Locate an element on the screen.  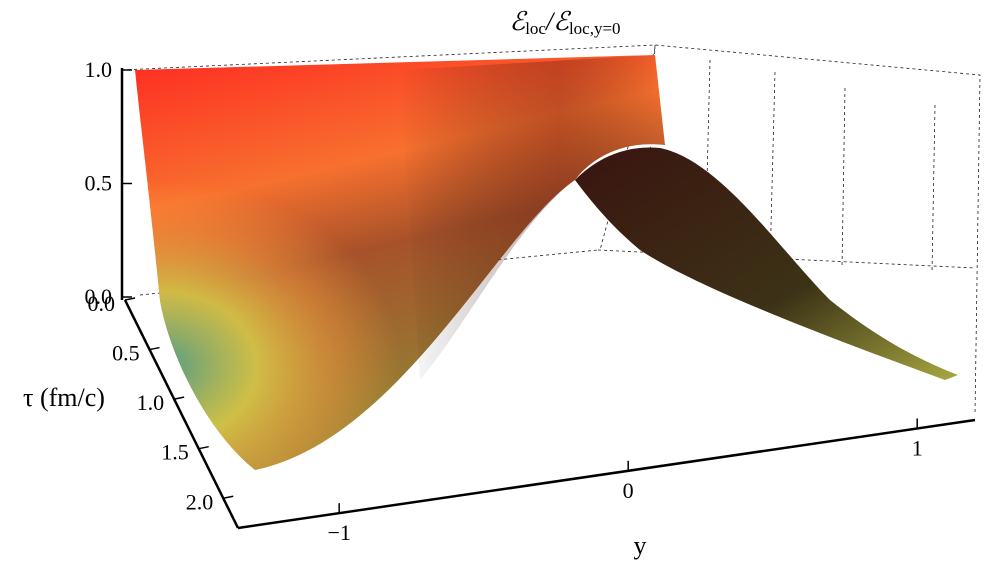
title-part: loc,y=0 is located at coordinates (595, 28).